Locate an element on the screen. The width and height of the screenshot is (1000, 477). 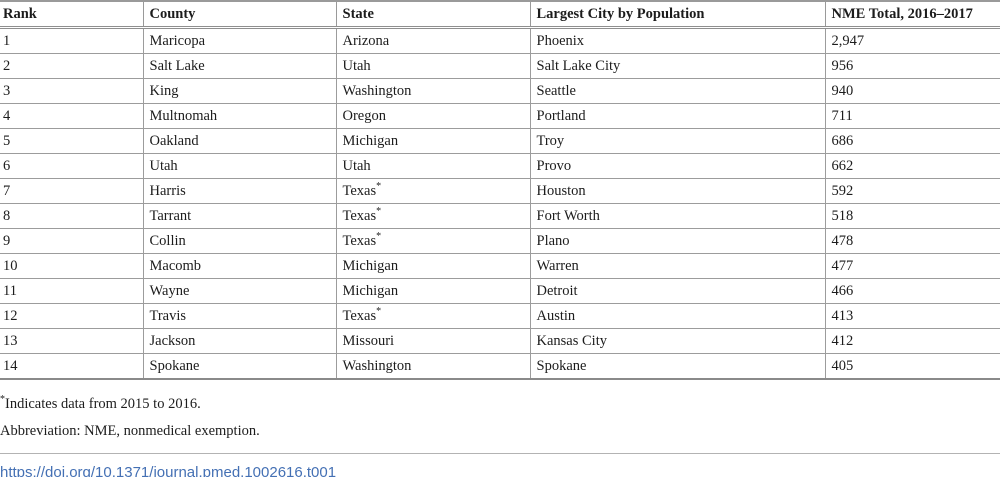
table-row: 7 Harris Texas* Houston 592 is located at coordinates (500, 191).